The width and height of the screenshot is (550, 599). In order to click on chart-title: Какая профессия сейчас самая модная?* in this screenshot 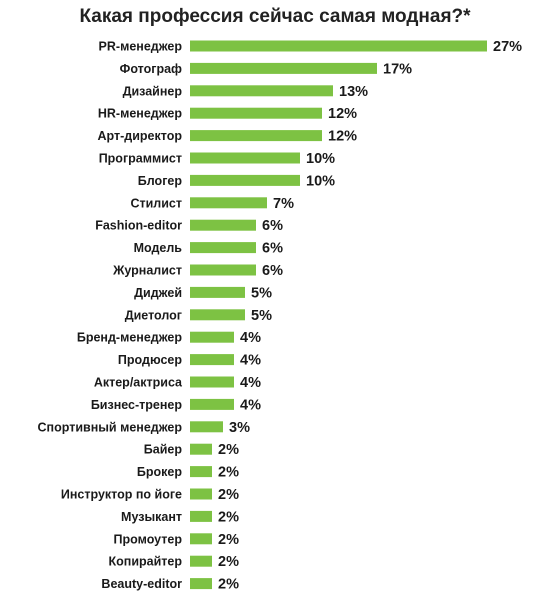, I will do `click(275, 16)`.